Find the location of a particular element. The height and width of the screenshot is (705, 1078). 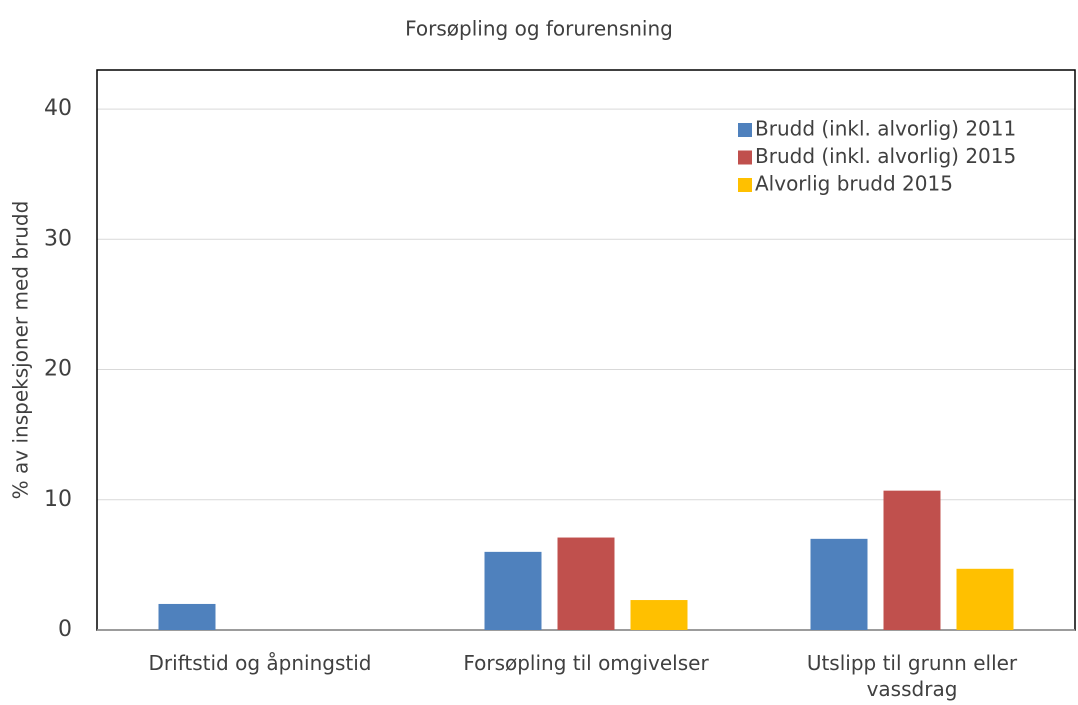

x-tick-label: Forsøpling til omgivelser is located at coordinates (586, 663).